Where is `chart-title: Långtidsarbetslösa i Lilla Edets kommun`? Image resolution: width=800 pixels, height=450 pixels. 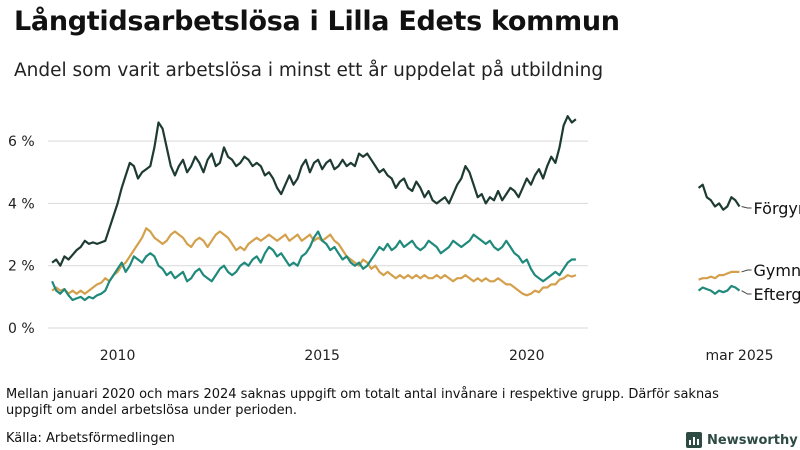
chart-title: Långtidsarbetslösa i Lilla Edets kommun is located at coordinates (317, 21).